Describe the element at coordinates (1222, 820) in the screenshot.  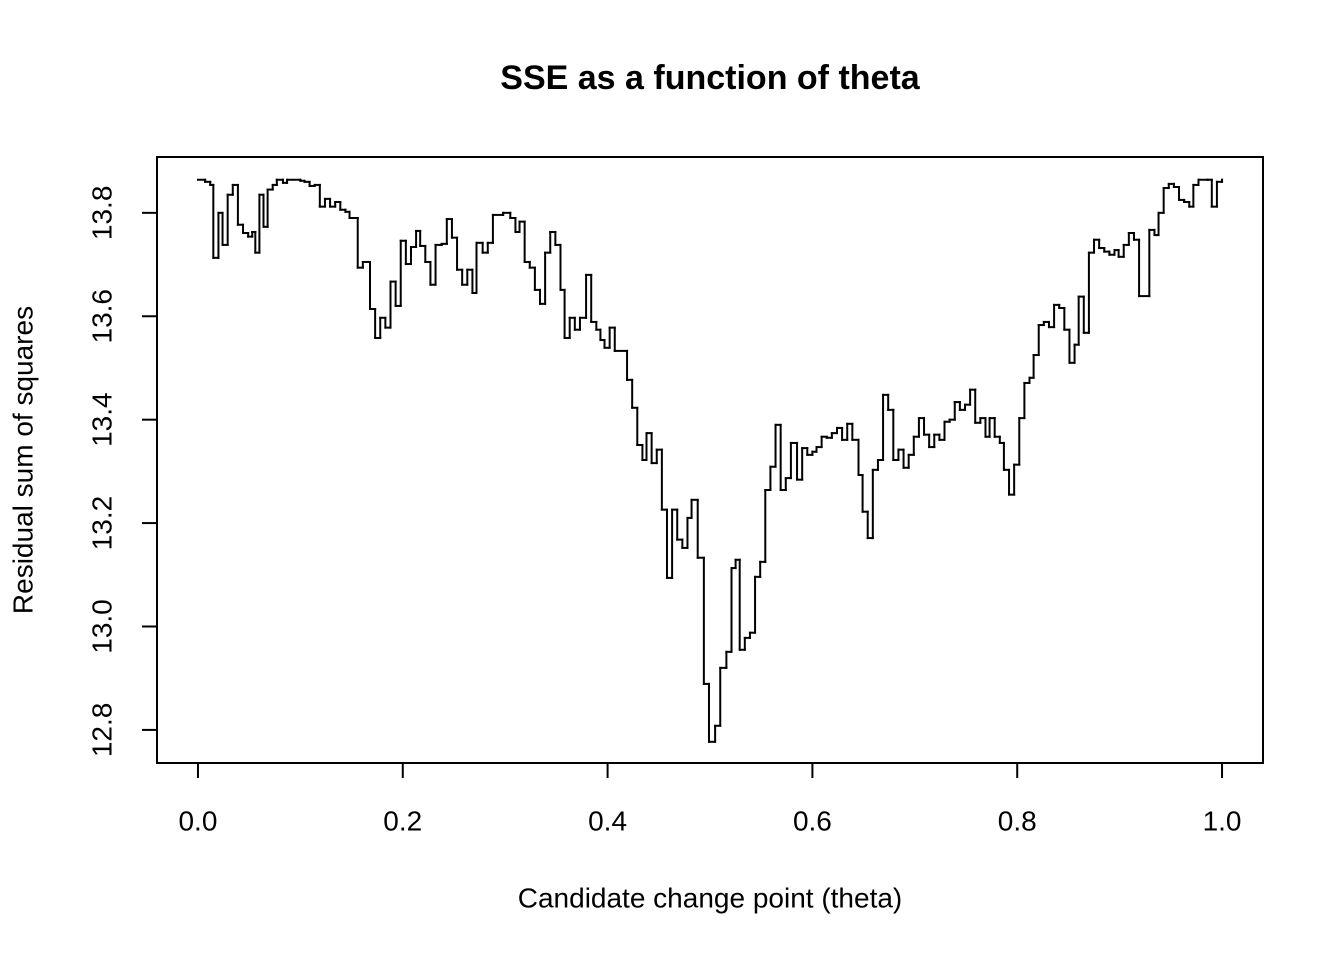
I see `x-tick-label: 1.0` at that location.